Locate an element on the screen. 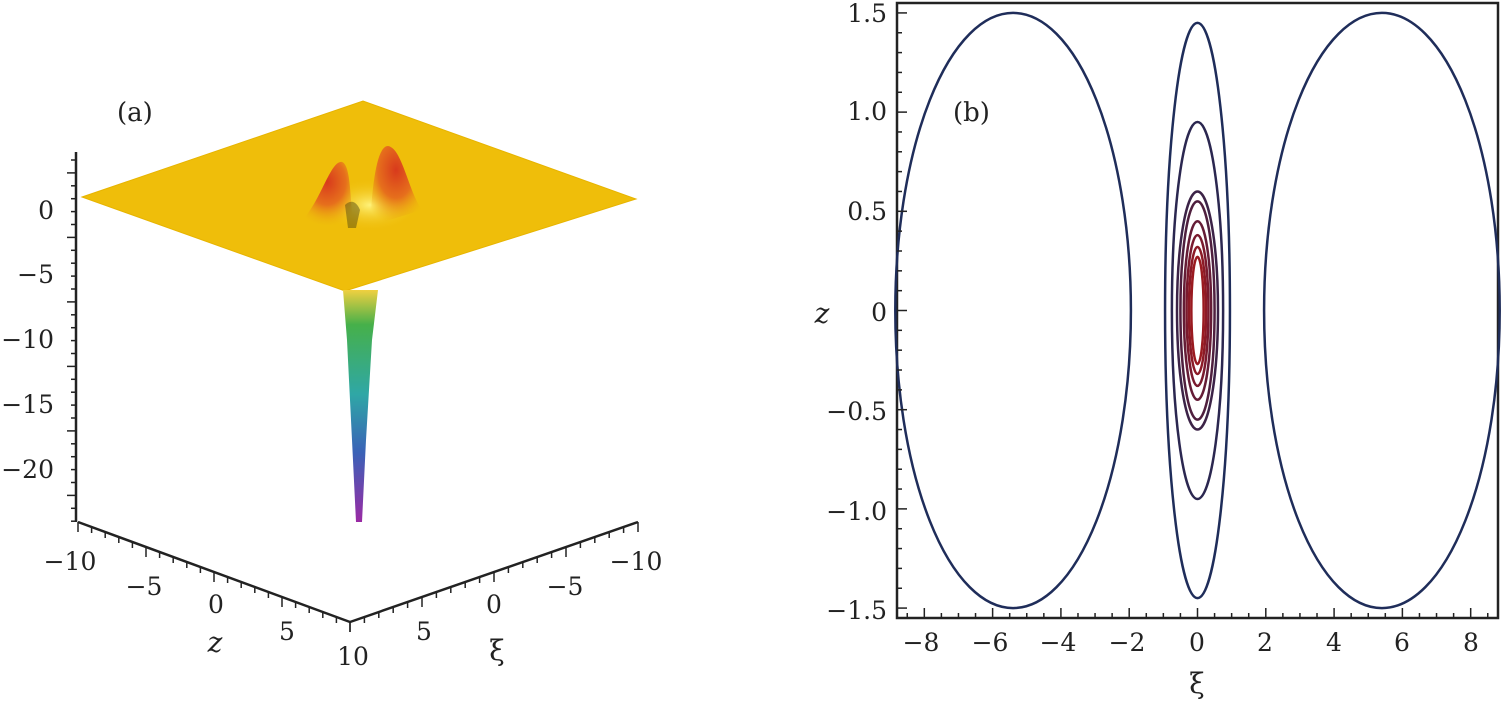  b-xtick-label: 2 is located at coordinates (1265, 642).